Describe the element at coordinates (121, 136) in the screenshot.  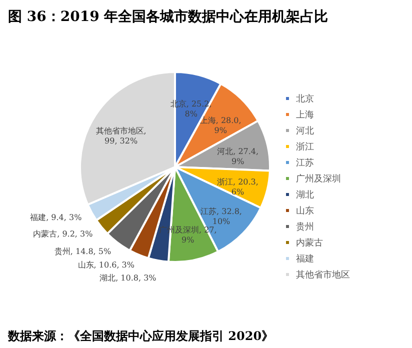
I see `data-label: 其他省市地区, 99, 32%` at that location.